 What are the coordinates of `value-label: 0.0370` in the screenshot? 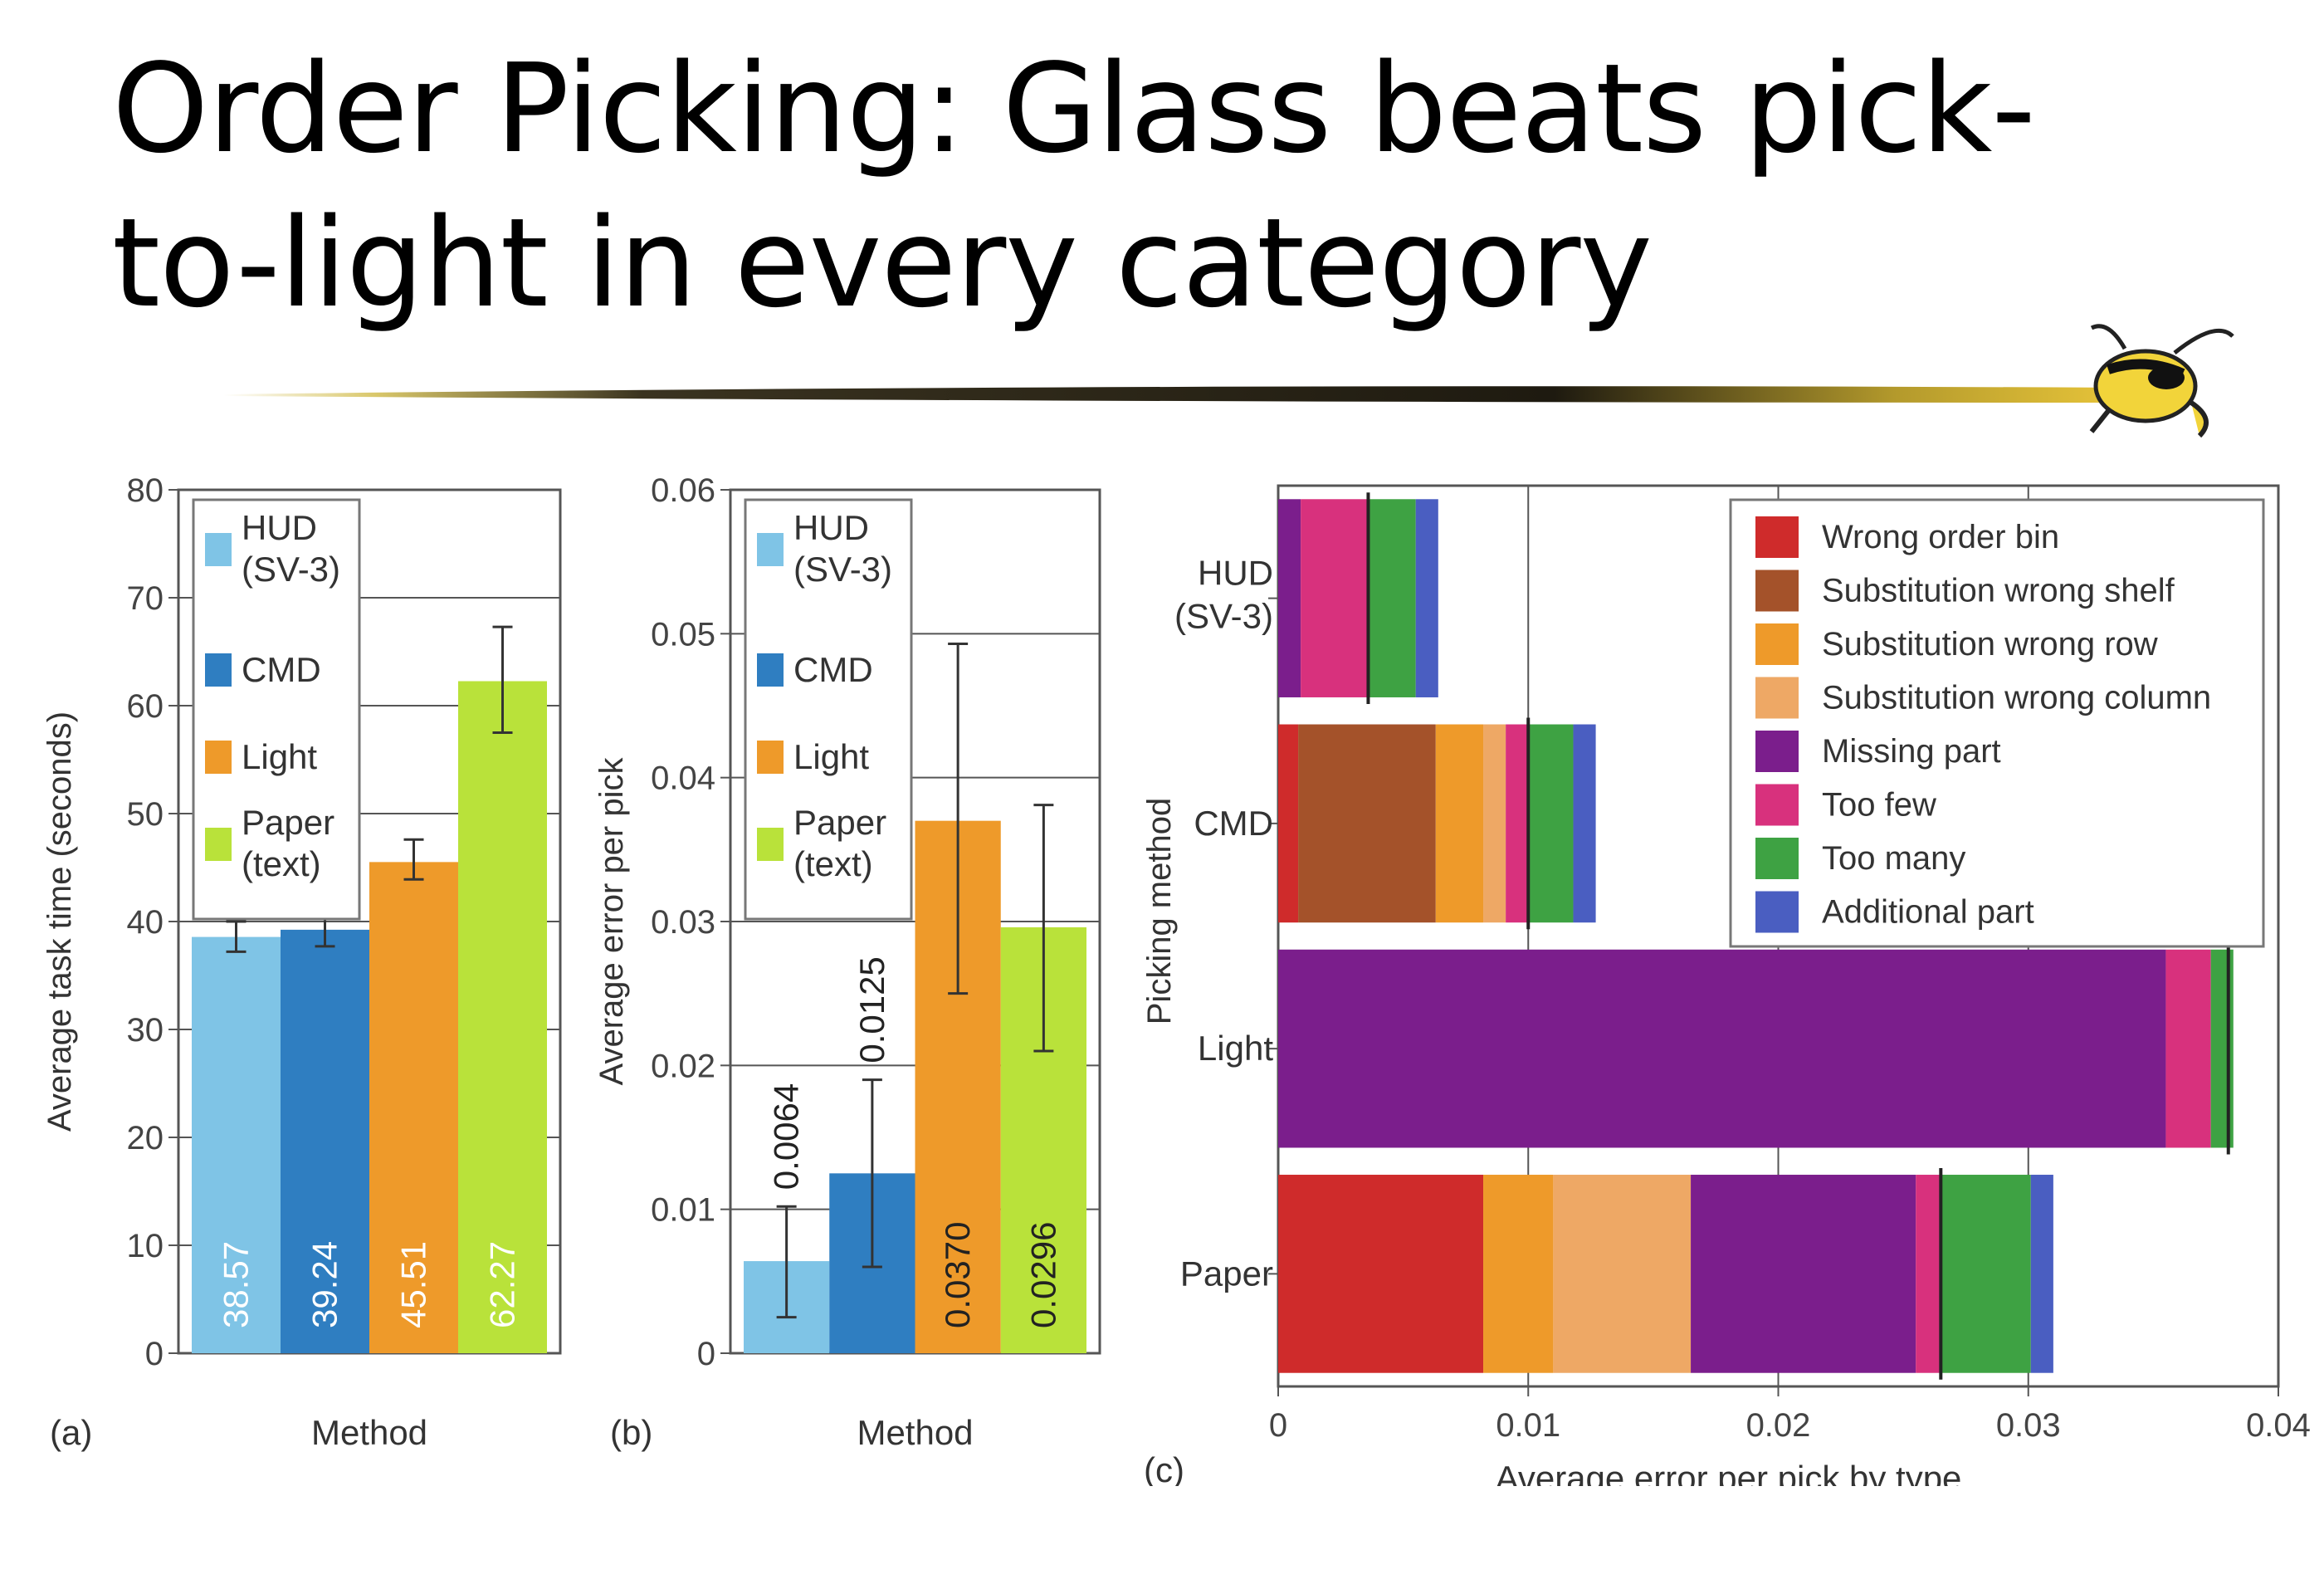 It's located at (957, 1275).